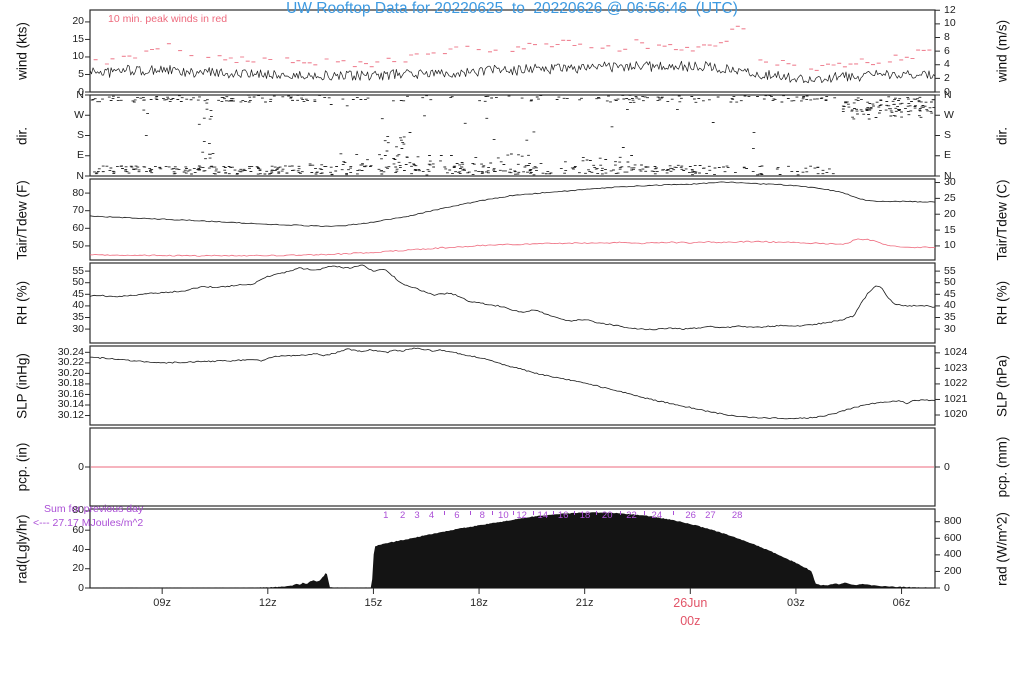 This screenshot has height=700, width=1024. Describe the element at coordinates (78, 510) in the screenshot. I see `y-tick-label-left: 80` at that location.